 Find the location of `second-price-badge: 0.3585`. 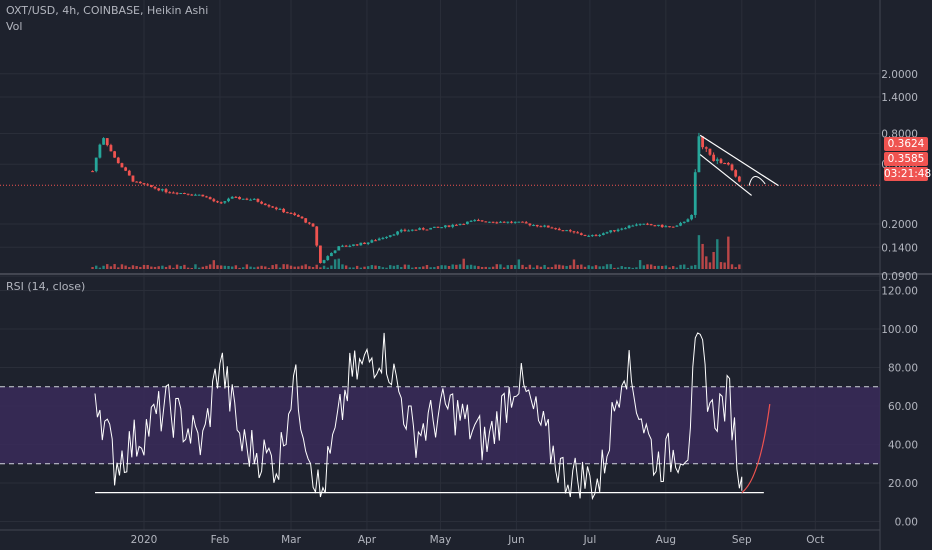

second-price-badge: 0.3585 is located at coordinates (906, 159).